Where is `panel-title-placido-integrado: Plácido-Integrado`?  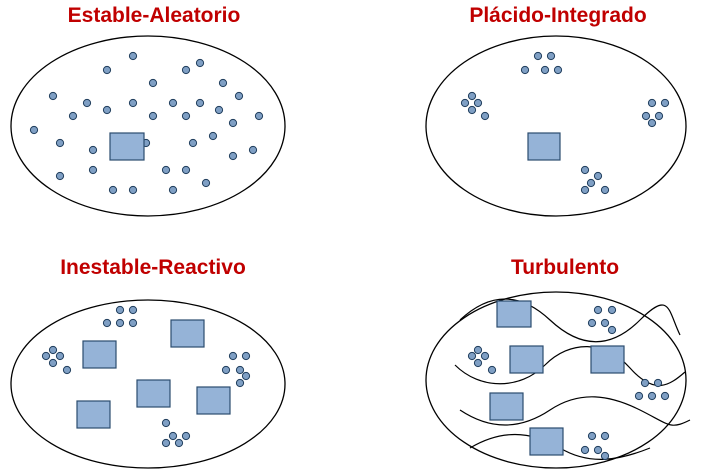
panel-title-placido-integrado: Plácido-Integrado is located at coordinates (558, 15).